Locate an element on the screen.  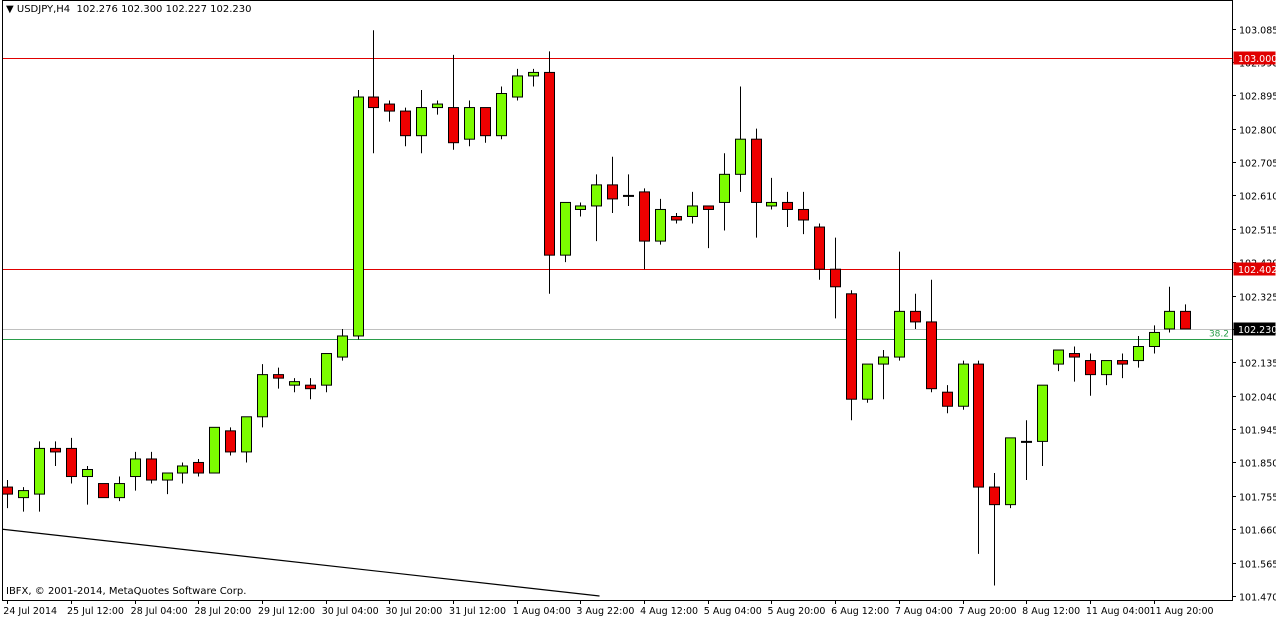
symbol-menu-icon: ▼ is located at coordinates (11, 9).